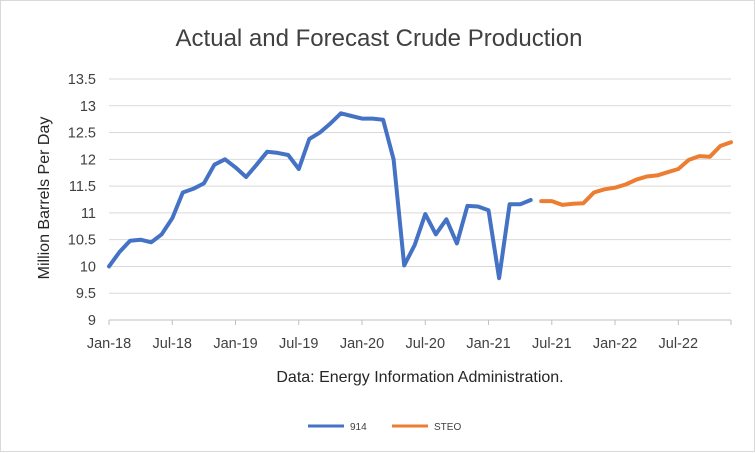 The width and height of the screenshot is (755, 453). I want to click on x-tick-label: Jan-21, so click(488, 344).